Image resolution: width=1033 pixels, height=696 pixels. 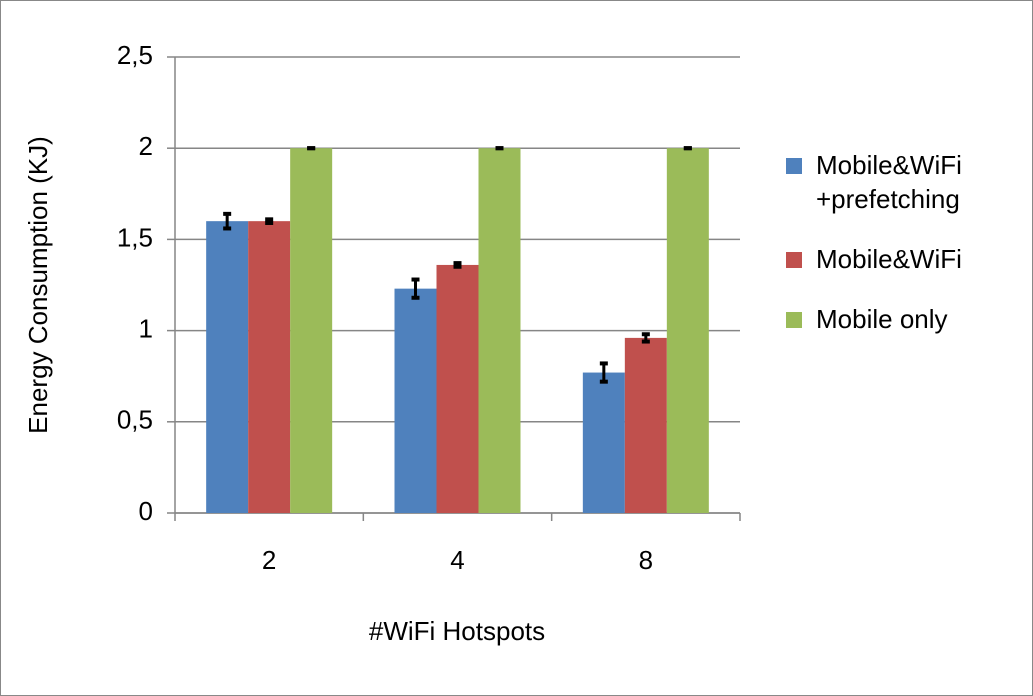 I want to click on y-tick-label: 2,5, so click(x=135, y=55).